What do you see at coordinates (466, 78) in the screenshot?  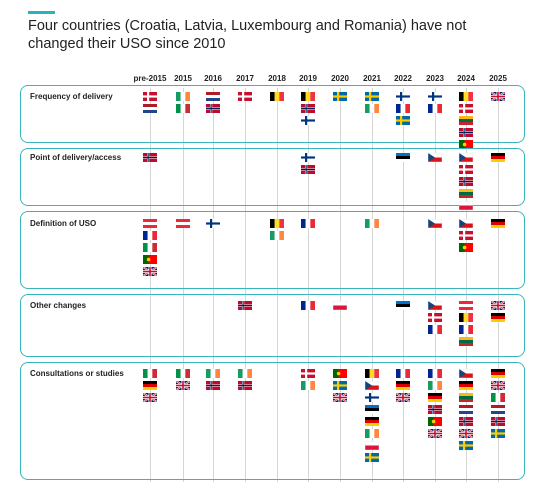 I see `year-header: 2024` at bounding box center [466, 78].